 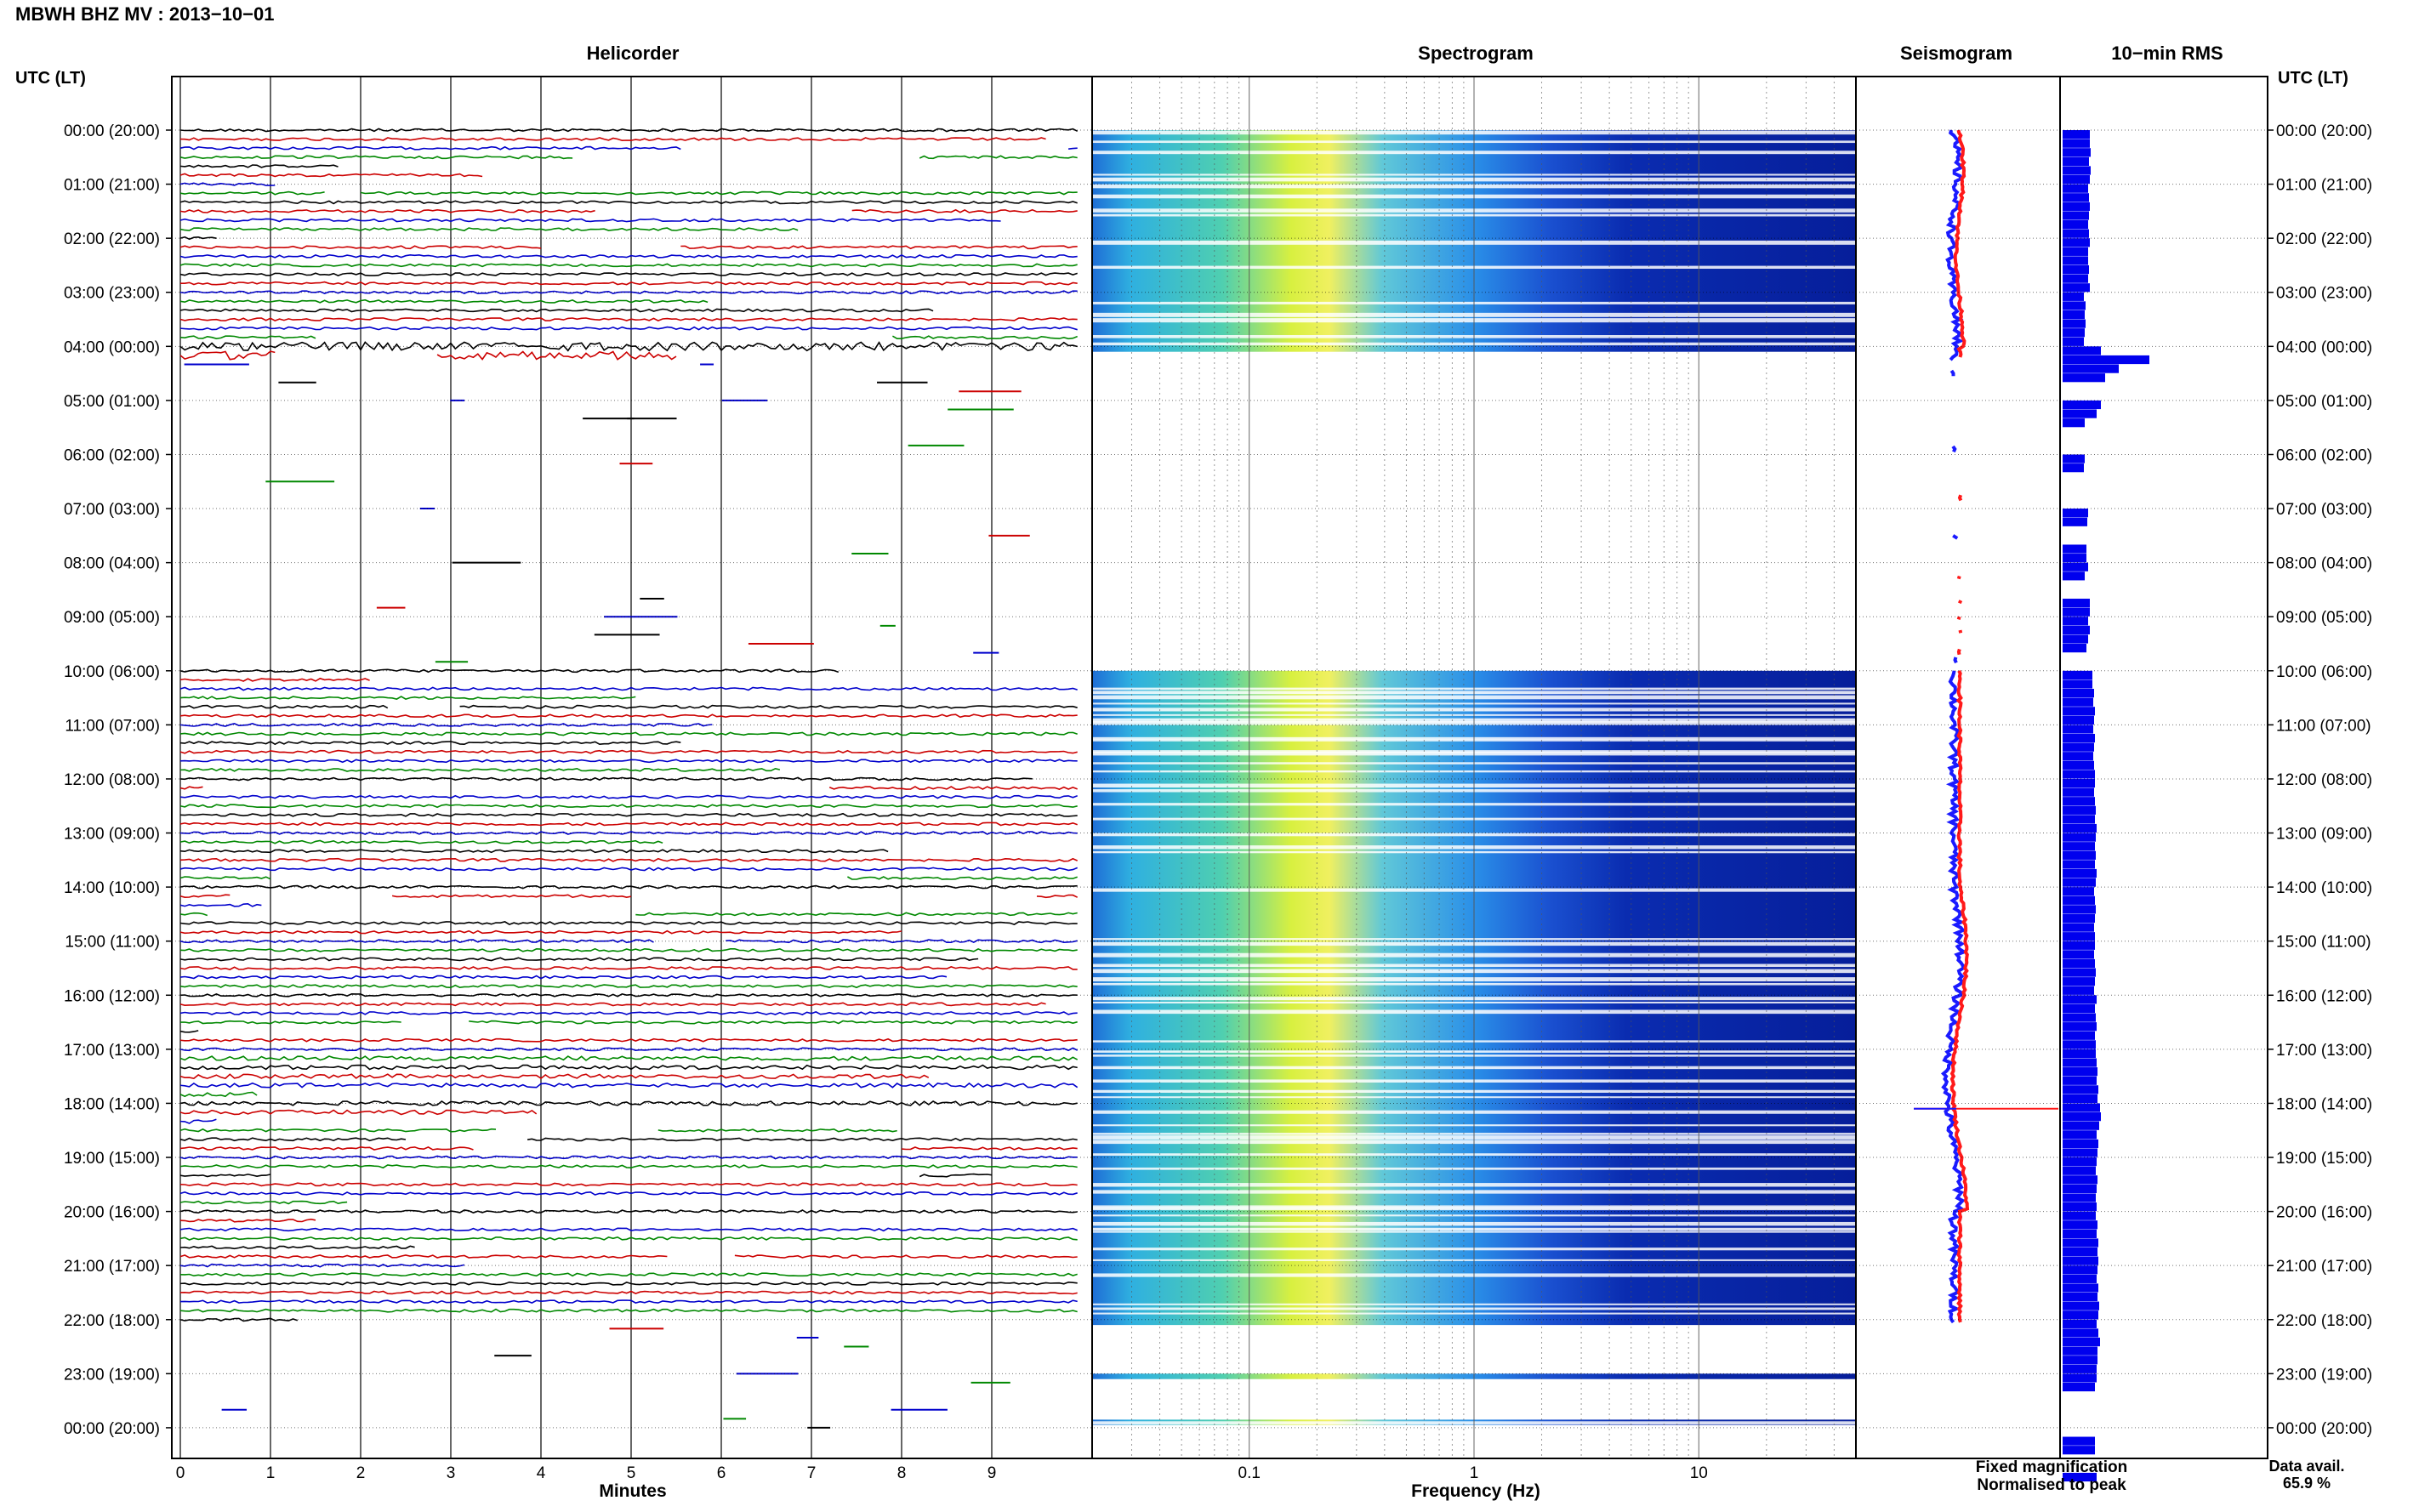 What do you see at coordinates (1249, 1473) in the screenshot?
I see `spectrogram-x-tick-label: 0.1` at bounding box center [1249, 1473].